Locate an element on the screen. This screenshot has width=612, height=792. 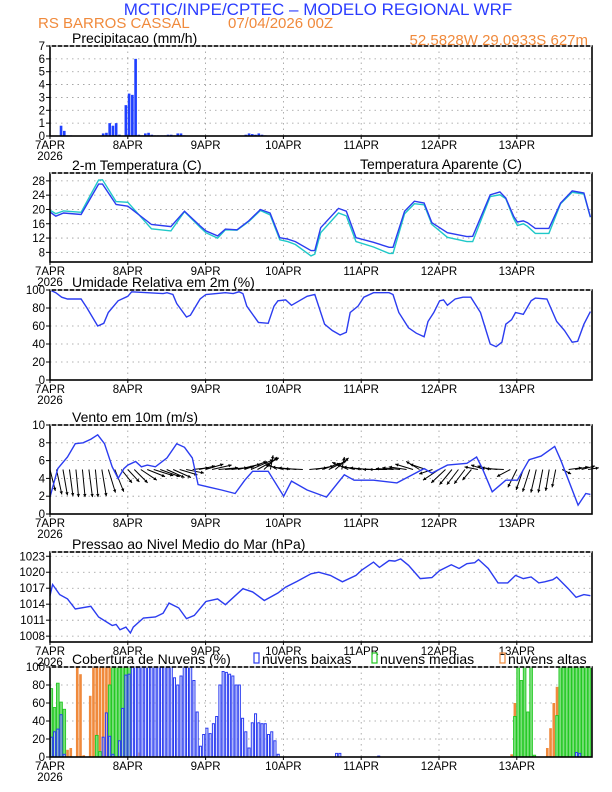
panel-title: Umidade Relativa em 2m (%) is located at coordinates (163, 282).